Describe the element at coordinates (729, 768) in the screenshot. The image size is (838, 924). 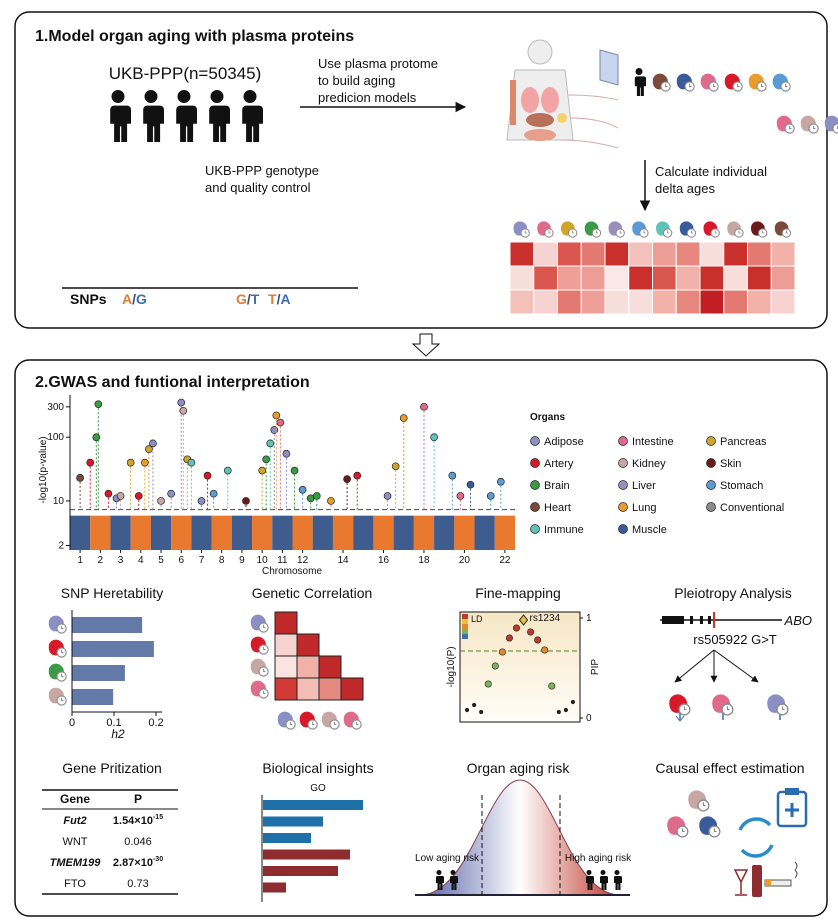
I see `subpanel-title: Causal effect estimation` at that location.